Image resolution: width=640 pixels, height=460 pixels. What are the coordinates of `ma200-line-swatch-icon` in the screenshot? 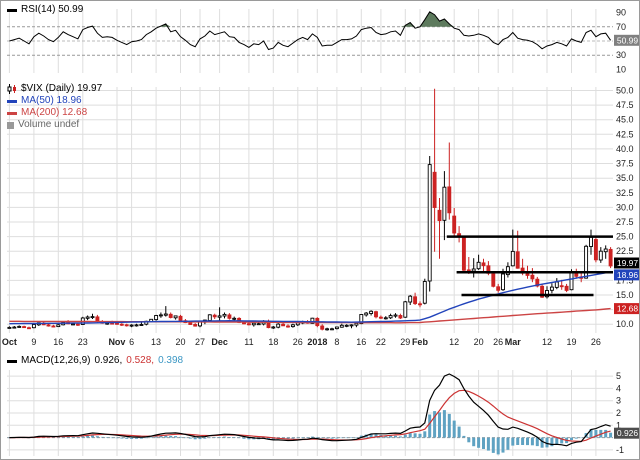 It's located at (12, 113).